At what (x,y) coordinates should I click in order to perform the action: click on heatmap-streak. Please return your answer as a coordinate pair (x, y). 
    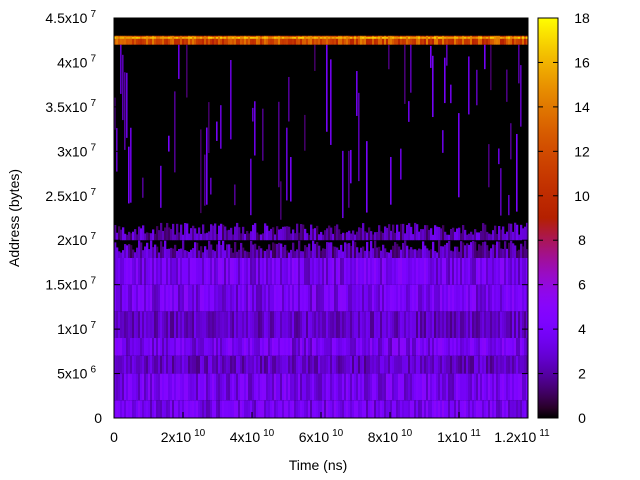
    Looking at the image, I should click on (129, 175).